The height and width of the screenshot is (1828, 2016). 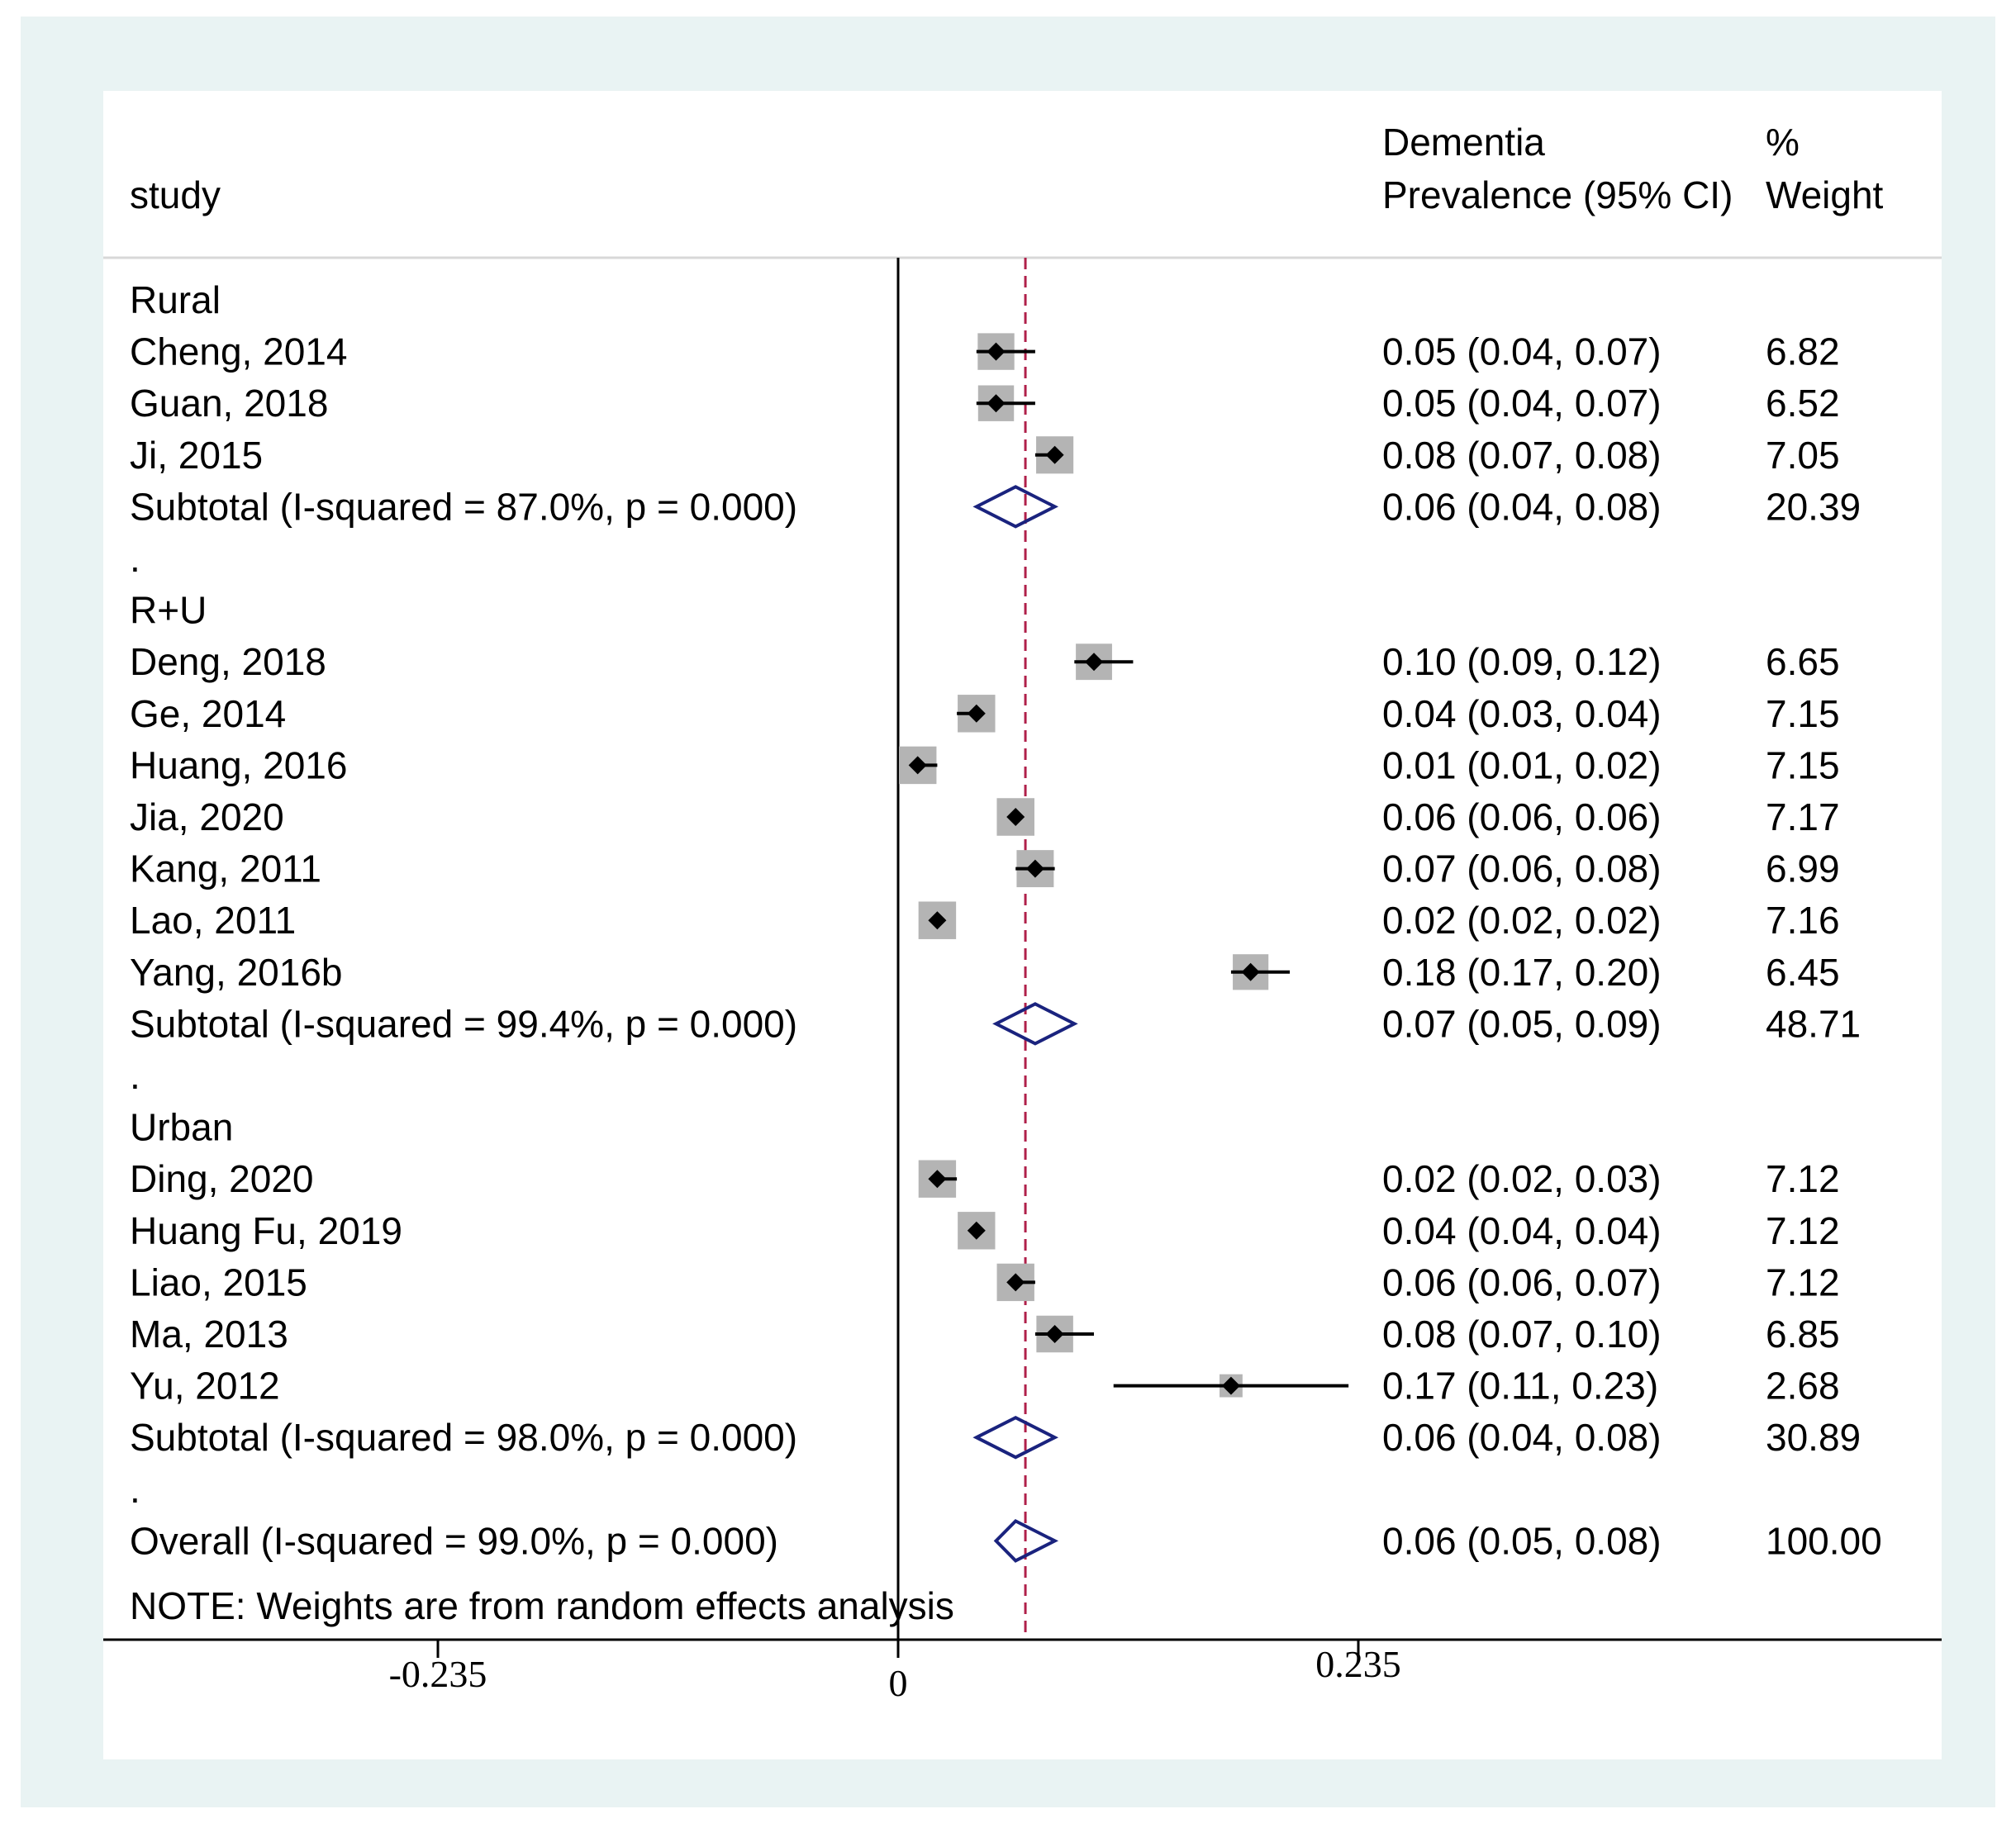 I want to click on weight-value: 7.16, so click(x=1803, y=920).